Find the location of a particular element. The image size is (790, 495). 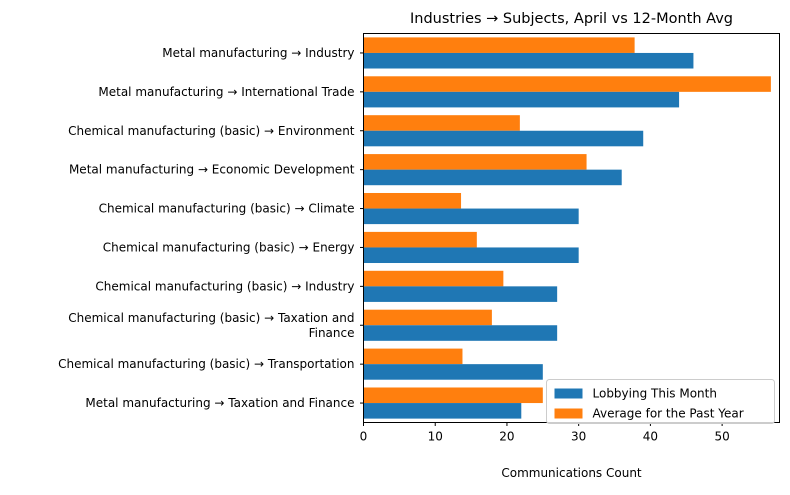

x-tick-label: 40 is located at coordinates (650, 437).